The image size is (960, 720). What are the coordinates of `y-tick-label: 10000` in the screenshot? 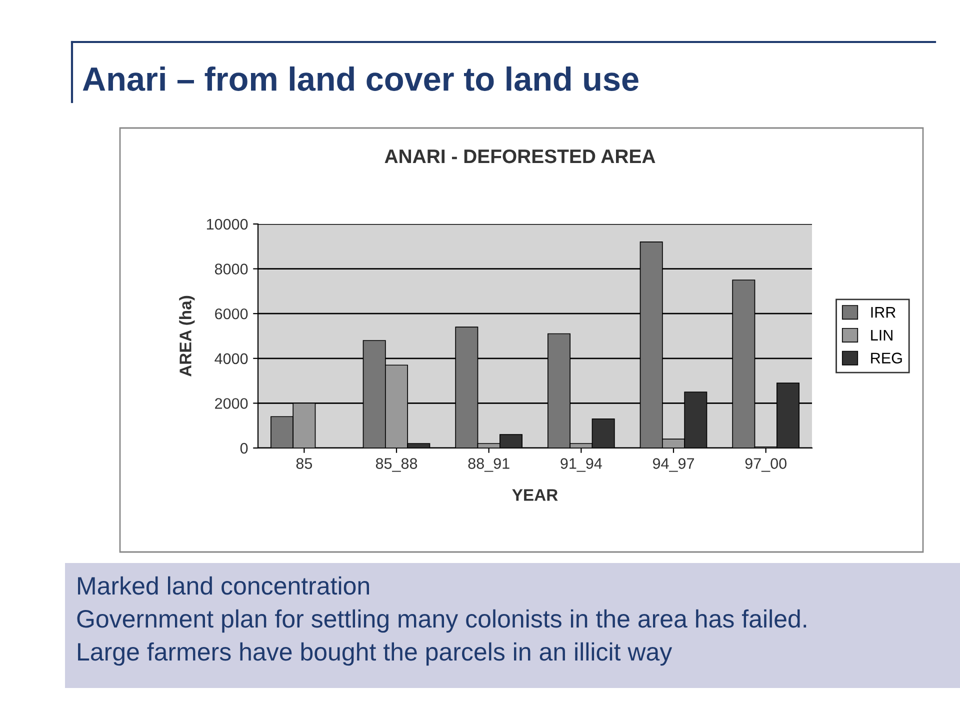 It's located at (227, 224).